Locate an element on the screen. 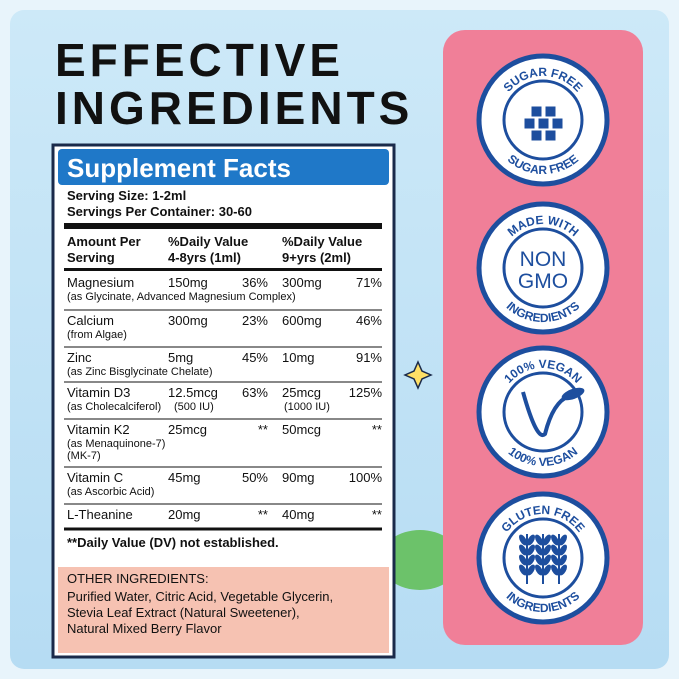 The width and height of the screenshot is (679, 679). amount: 45mg is located at coordinates (184, 477).